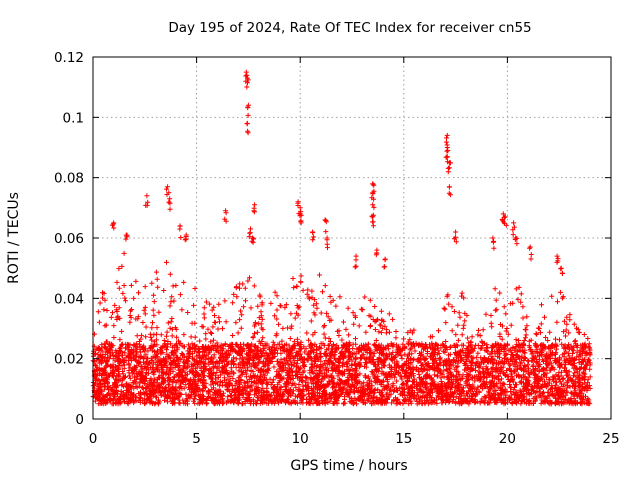 Image resolution: width=640 pixels, height=480 pixels. I want to click on y-axis-label: ROTI / TECUs, so click(14, 238).